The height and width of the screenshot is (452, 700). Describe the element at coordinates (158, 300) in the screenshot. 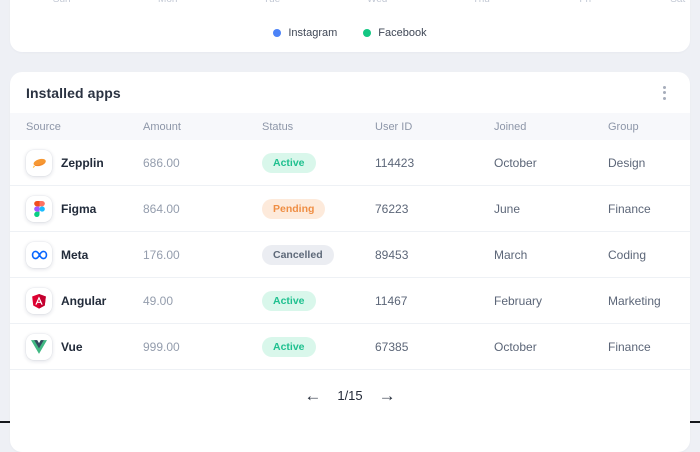

I see `cell-amount: 49.00` at that location.